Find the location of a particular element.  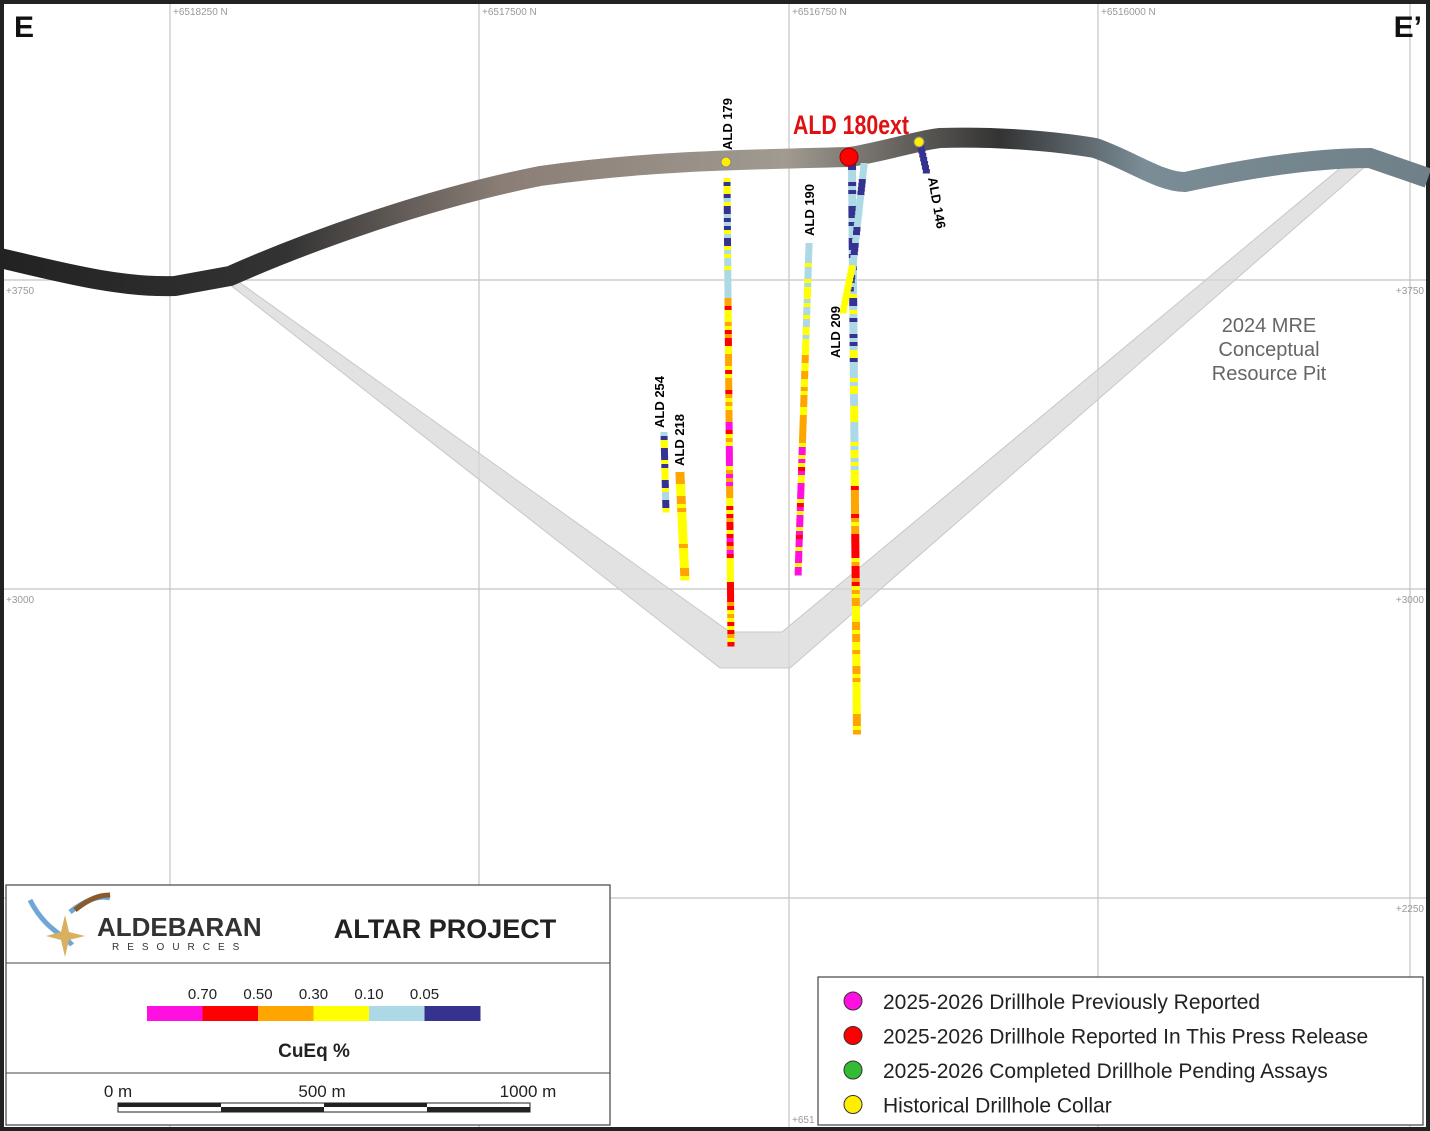

legend-box is located at coordinates (1120, 1051).